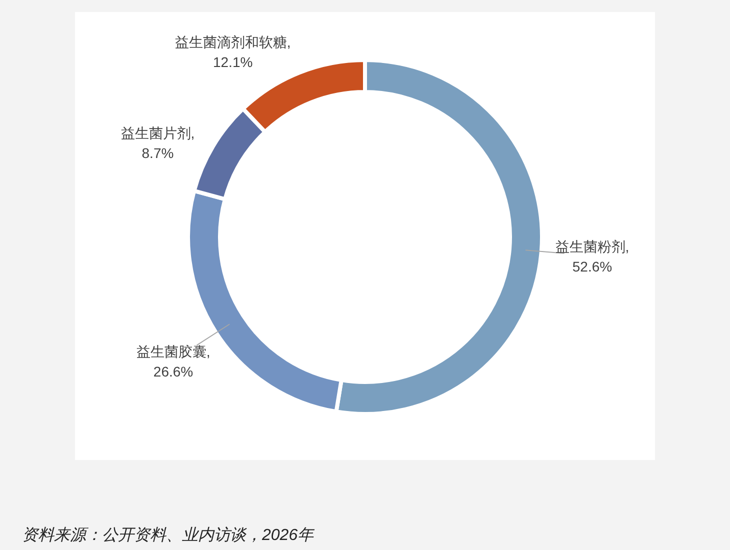 This screenshot has height=550, width=730. What do you see at coordinates (232, 52) in the screenshot?
I see `益生菌滴剂和软糖: 益生菌滴剂和软糖, 12.1%` at bounding box center [232, 52].